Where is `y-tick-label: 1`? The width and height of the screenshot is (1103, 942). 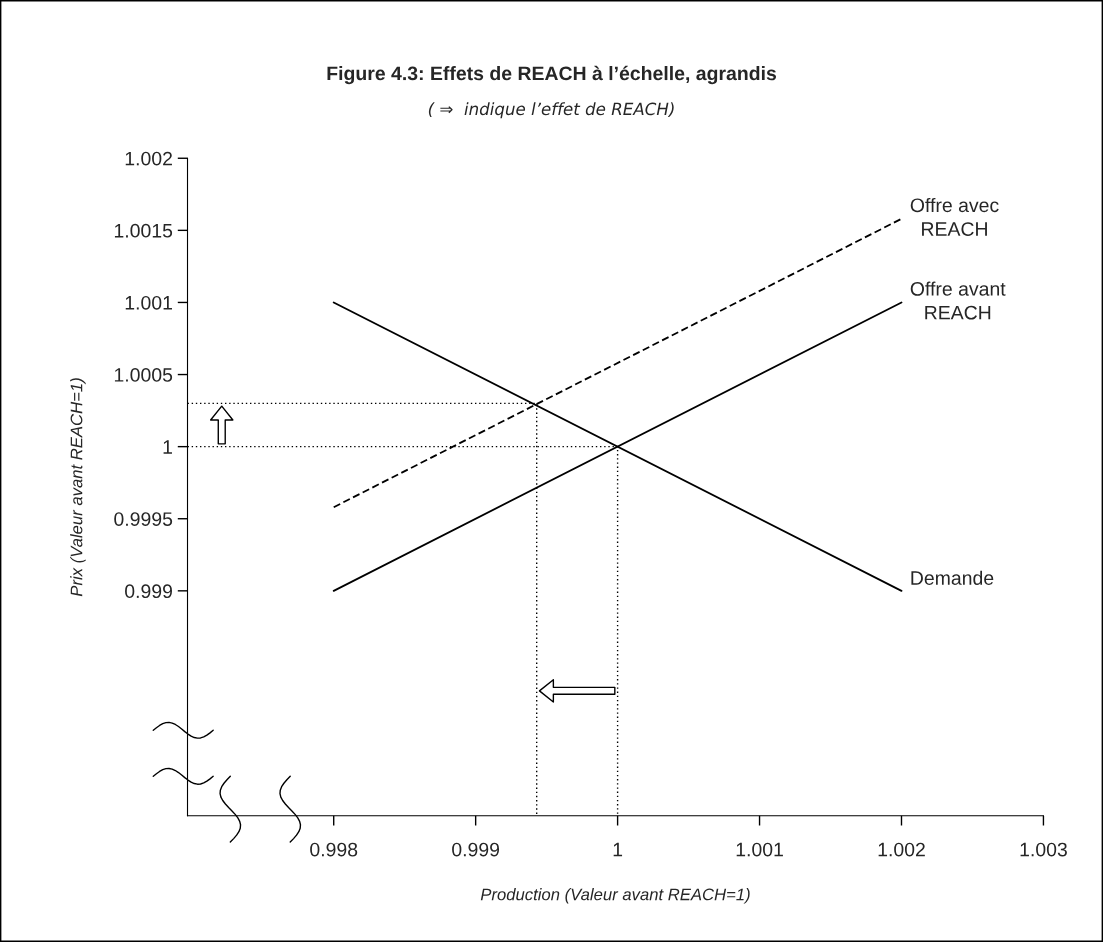 y-tick-label: 1 is located at coordinates (167, 447).